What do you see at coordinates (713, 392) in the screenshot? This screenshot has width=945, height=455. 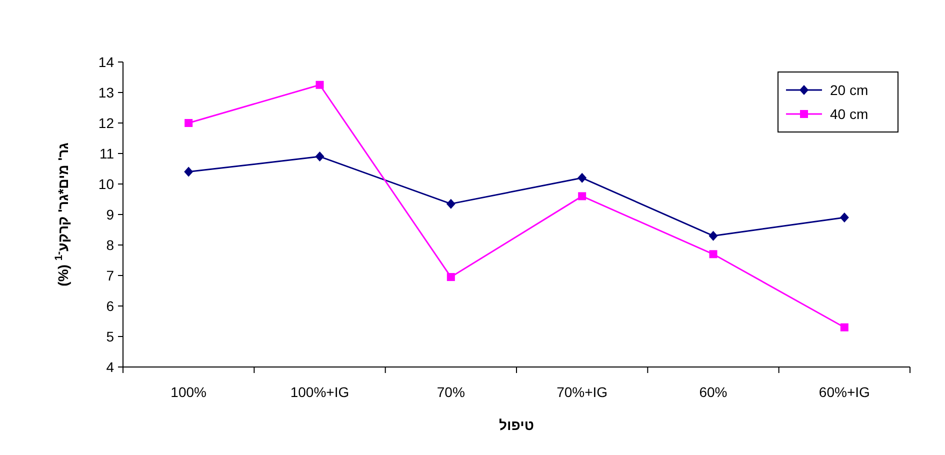 I see `x-tick-label: 60%` at bounding box center [713, 392].